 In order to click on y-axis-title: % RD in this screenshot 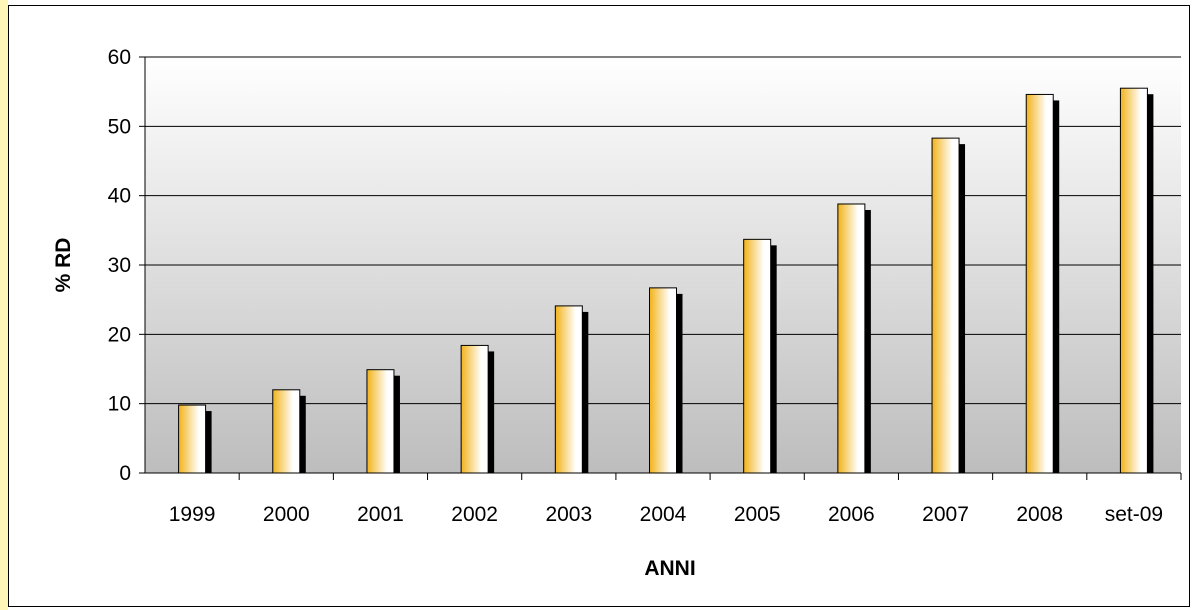, I will do `click(63, 265)`.